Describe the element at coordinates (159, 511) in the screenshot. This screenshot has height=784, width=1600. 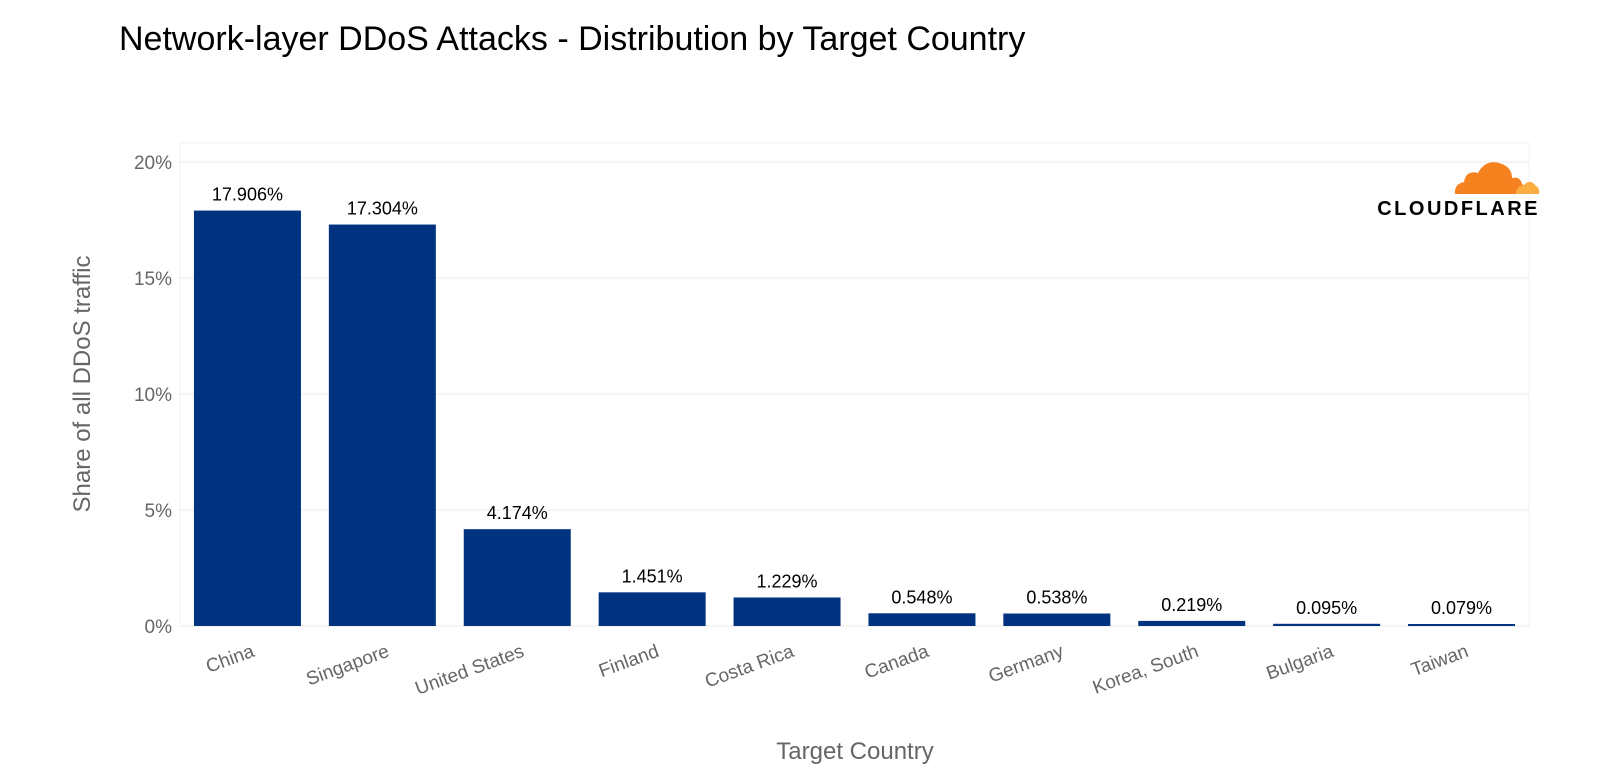
I see `y-tick-label: 5%` at that location.